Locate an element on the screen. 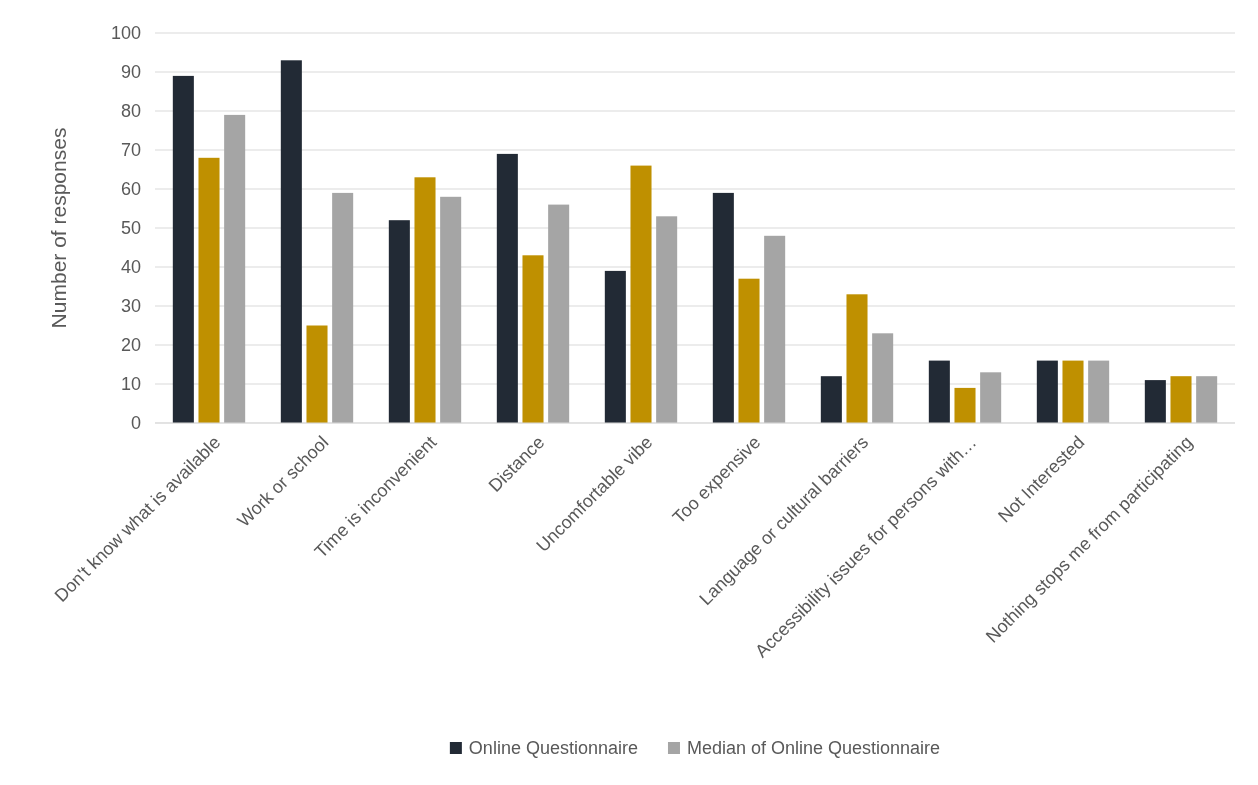  y-axis-title: Number of responses is located at coordinates (58, 228).